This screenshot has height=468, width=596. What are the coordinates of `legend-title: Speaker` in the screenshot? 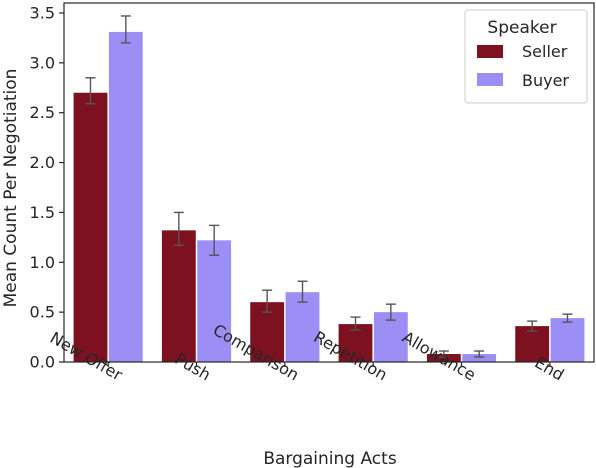 It's located at (521, 28).